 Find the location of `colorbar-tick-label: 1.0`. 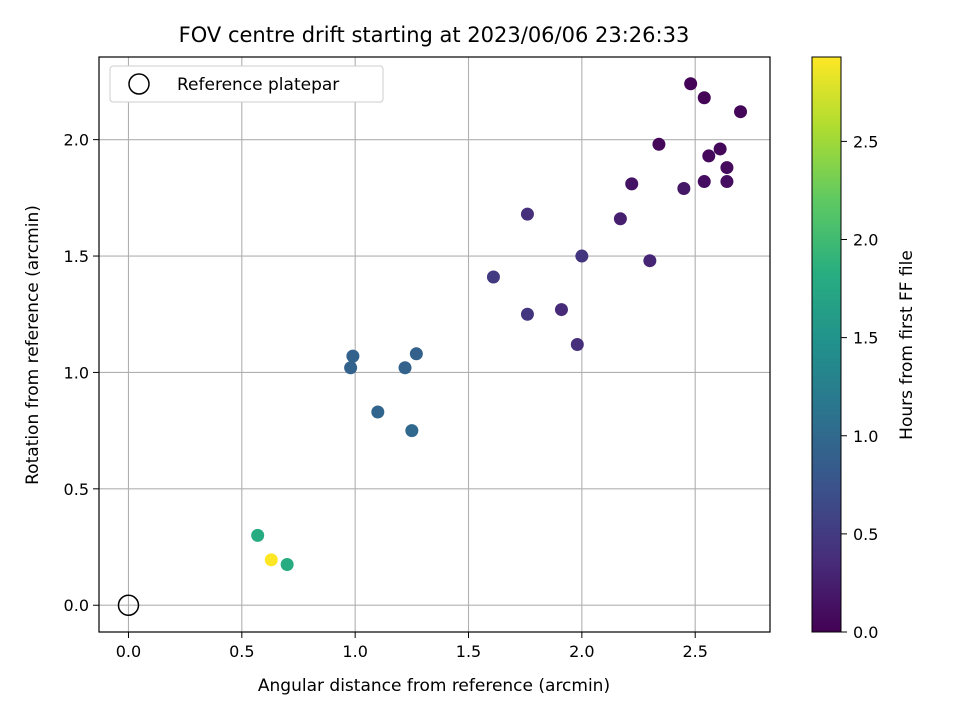

colorbar-tick-label: 1.0 is located at coordinates (865, 436).